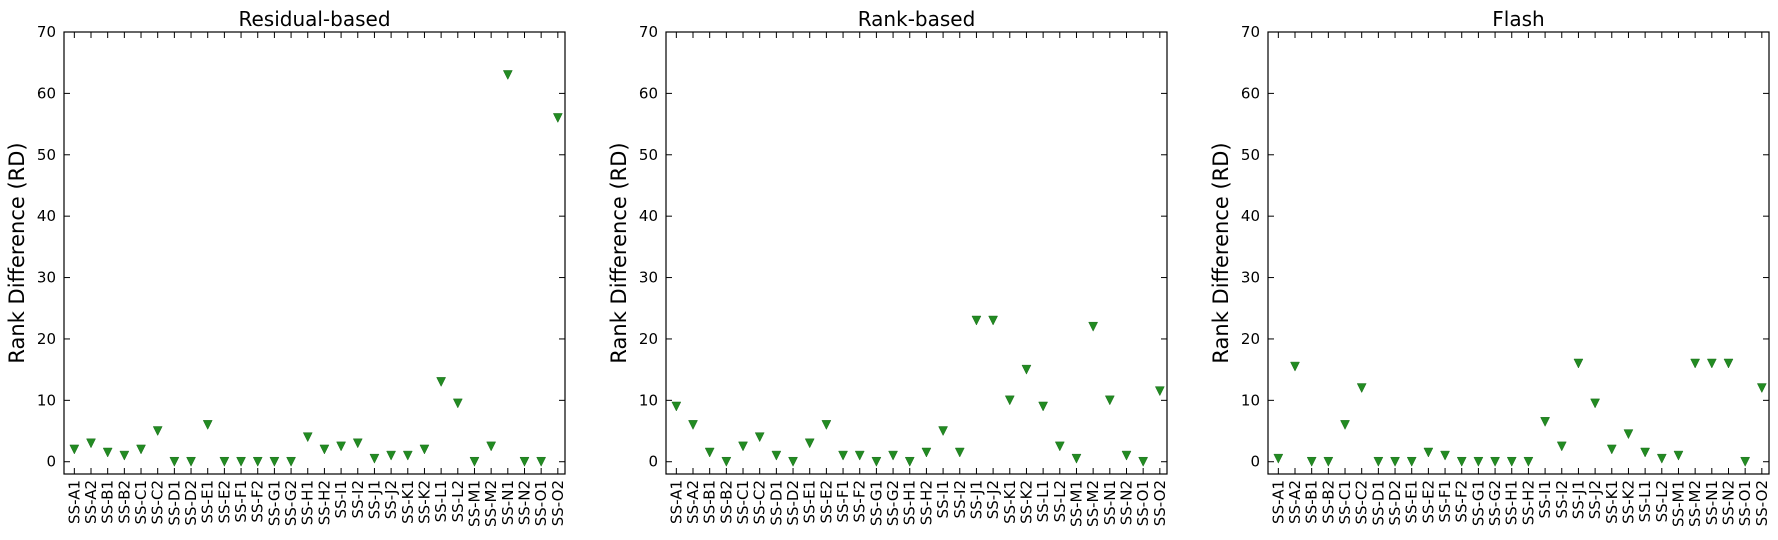 The image size is (1778, 540). Describe the element at coordinates (314, 19) in the screenshot. I see `chart-title: Residual-based` at that location.